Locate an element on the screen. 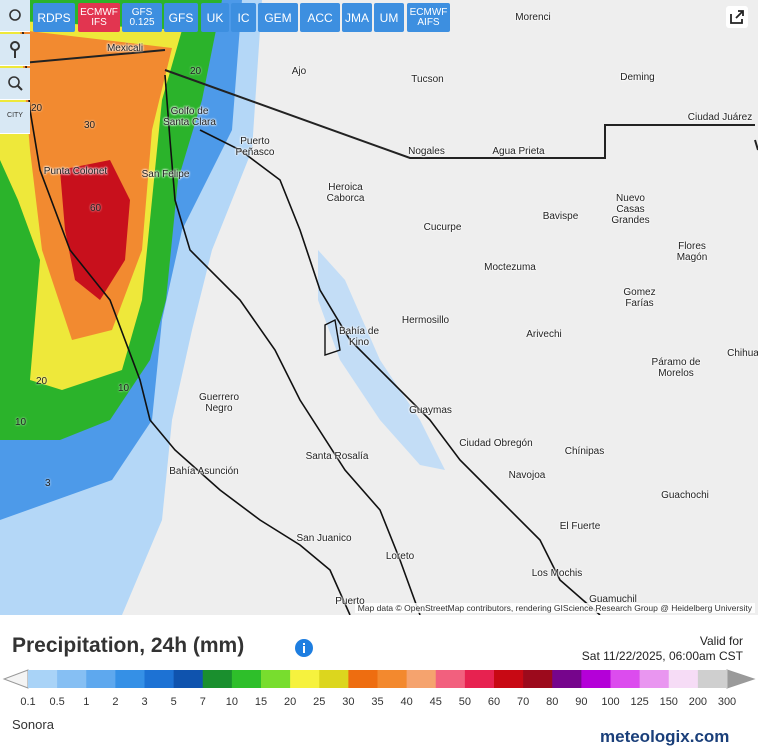  city-label: Flores Magón is located at coordinates (692, 252).